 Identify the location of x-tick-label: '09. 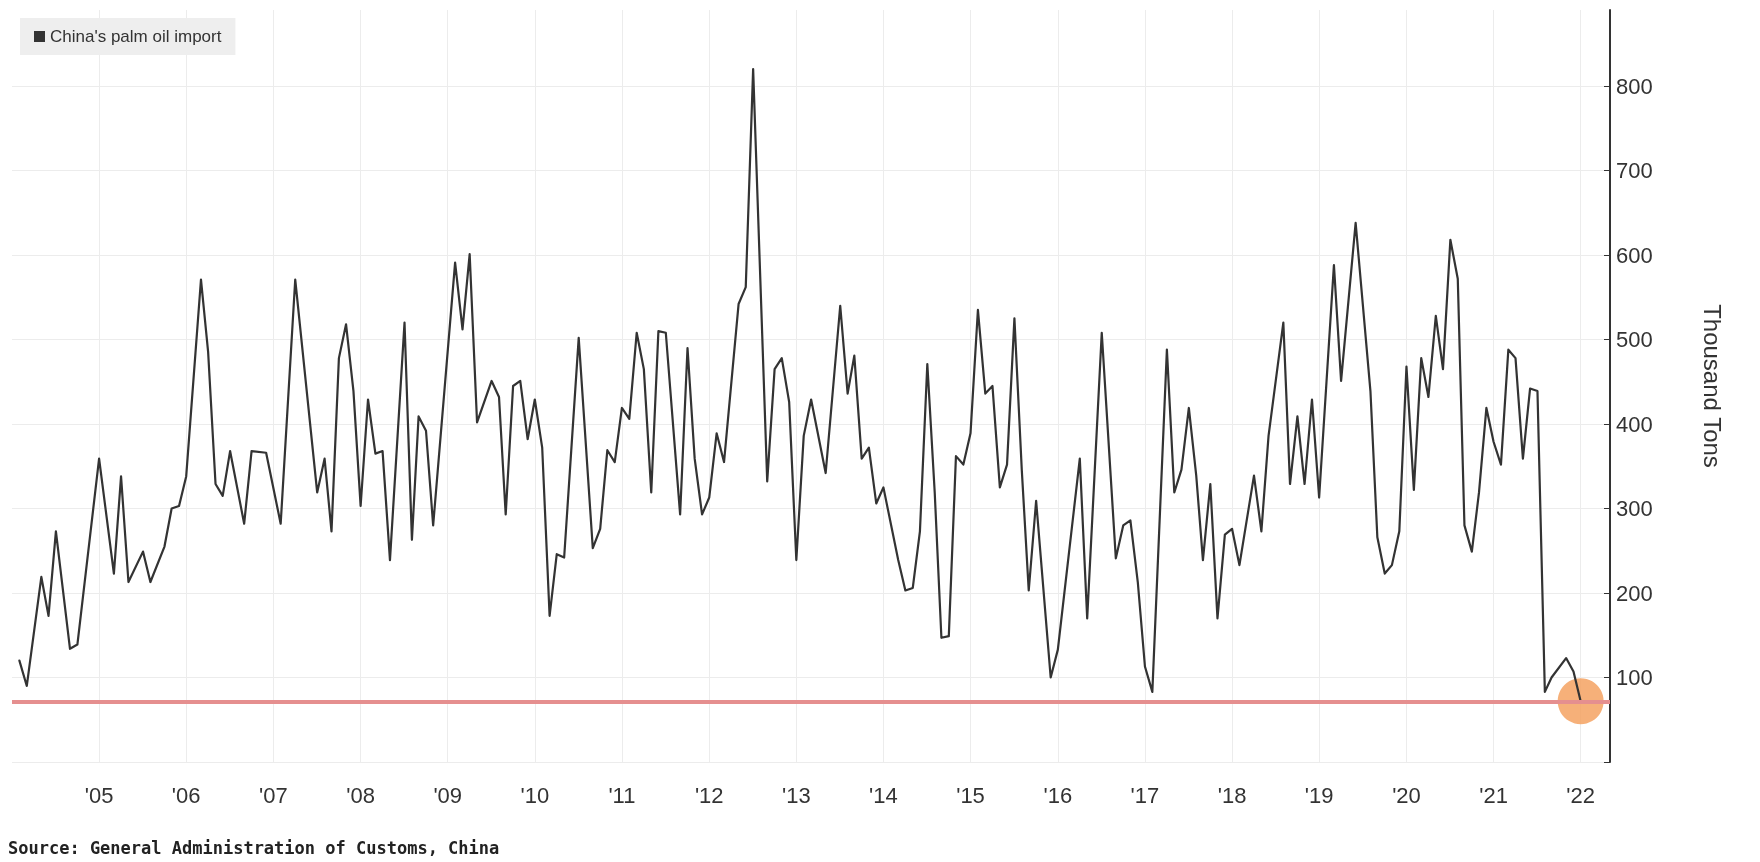
(448, 795).